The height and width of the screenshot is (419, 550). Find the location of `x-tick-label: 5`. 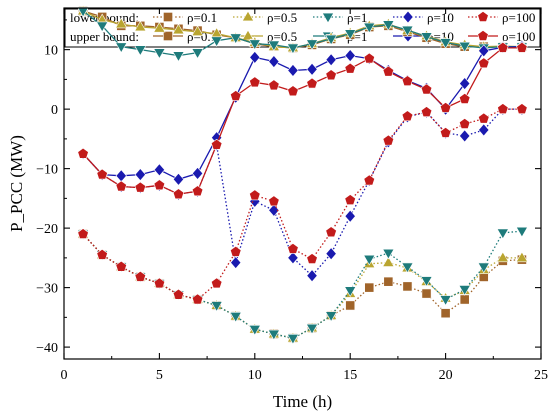

x-tick-label: 5 is located at coordinates (159, 375).